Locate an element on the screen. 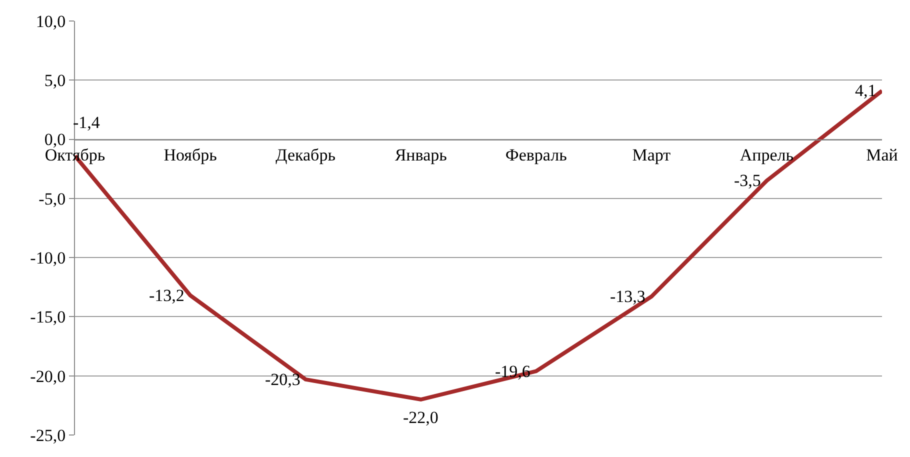 The width and height of the screenshot is (910, 457). data-label: -13,2 is located at coordinates (166, 295).